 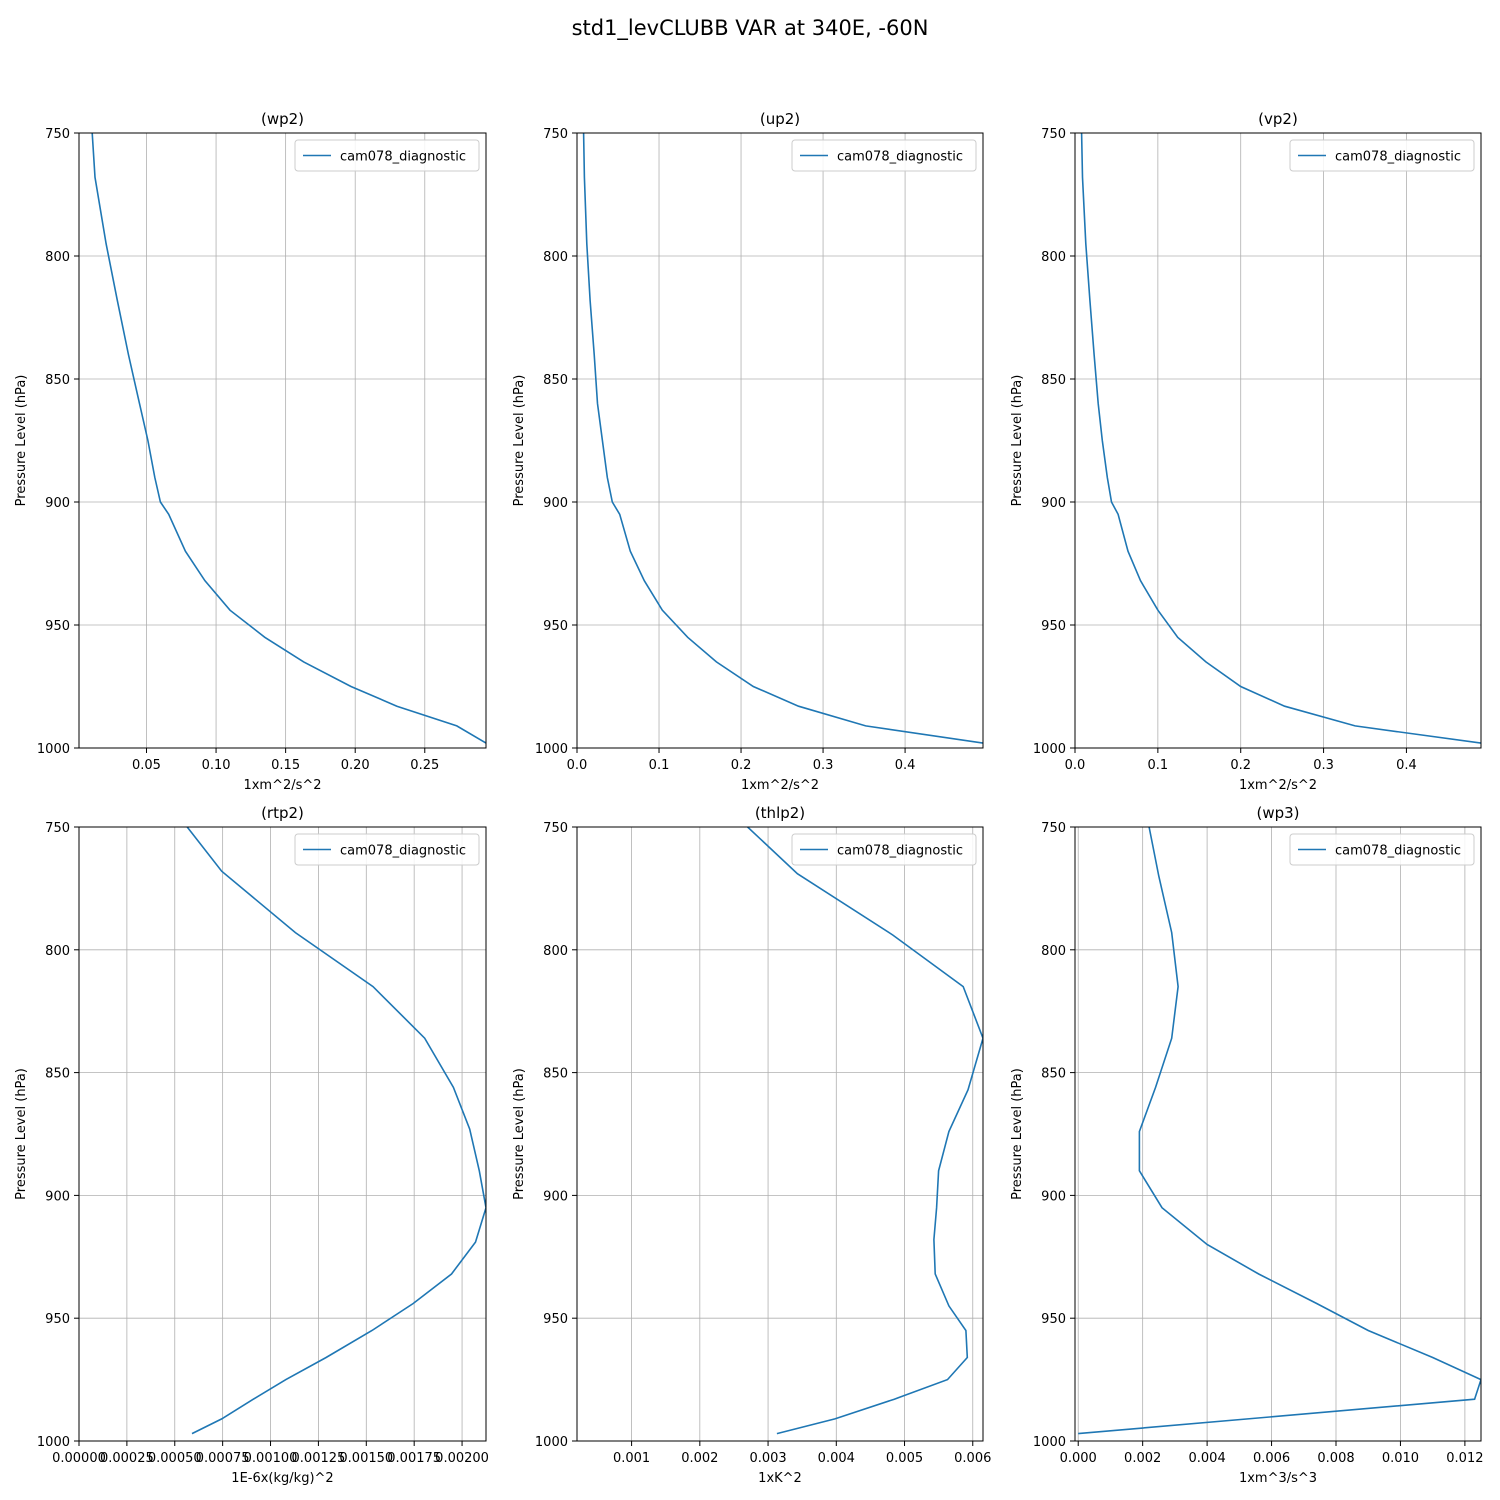 I want to click on x-tick-label: 0.00100, so click(x=271, y=1458).